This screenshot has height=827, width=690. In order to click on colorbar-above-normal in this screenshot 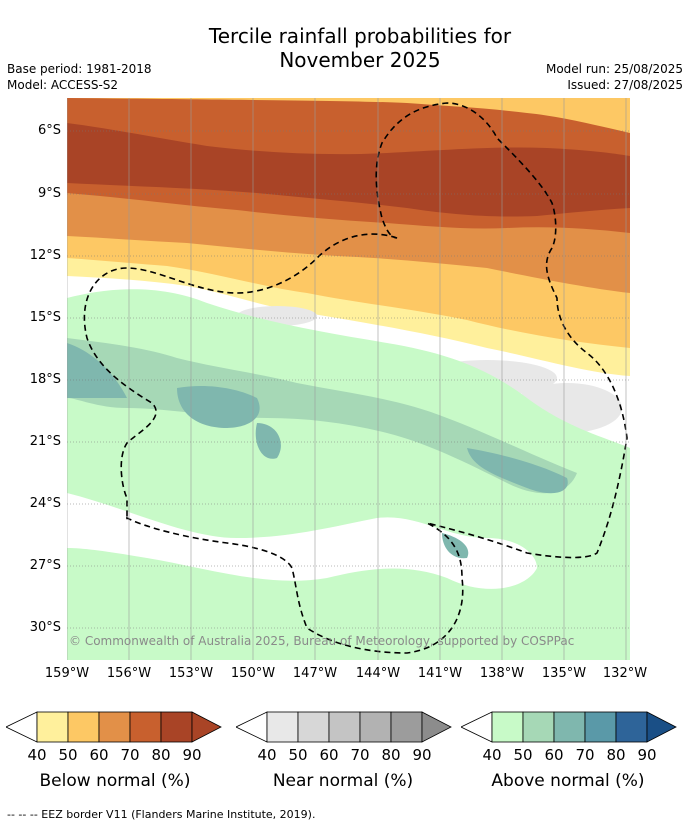, I will do `click(569, 727)`.